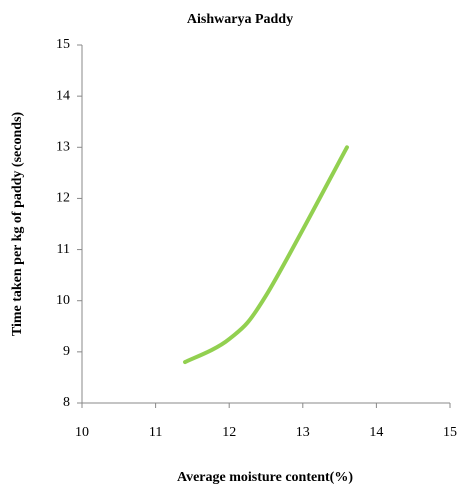 This screenshot has height=499, width=464. I want to click on x-tick-label: 13, so click(303, 432).